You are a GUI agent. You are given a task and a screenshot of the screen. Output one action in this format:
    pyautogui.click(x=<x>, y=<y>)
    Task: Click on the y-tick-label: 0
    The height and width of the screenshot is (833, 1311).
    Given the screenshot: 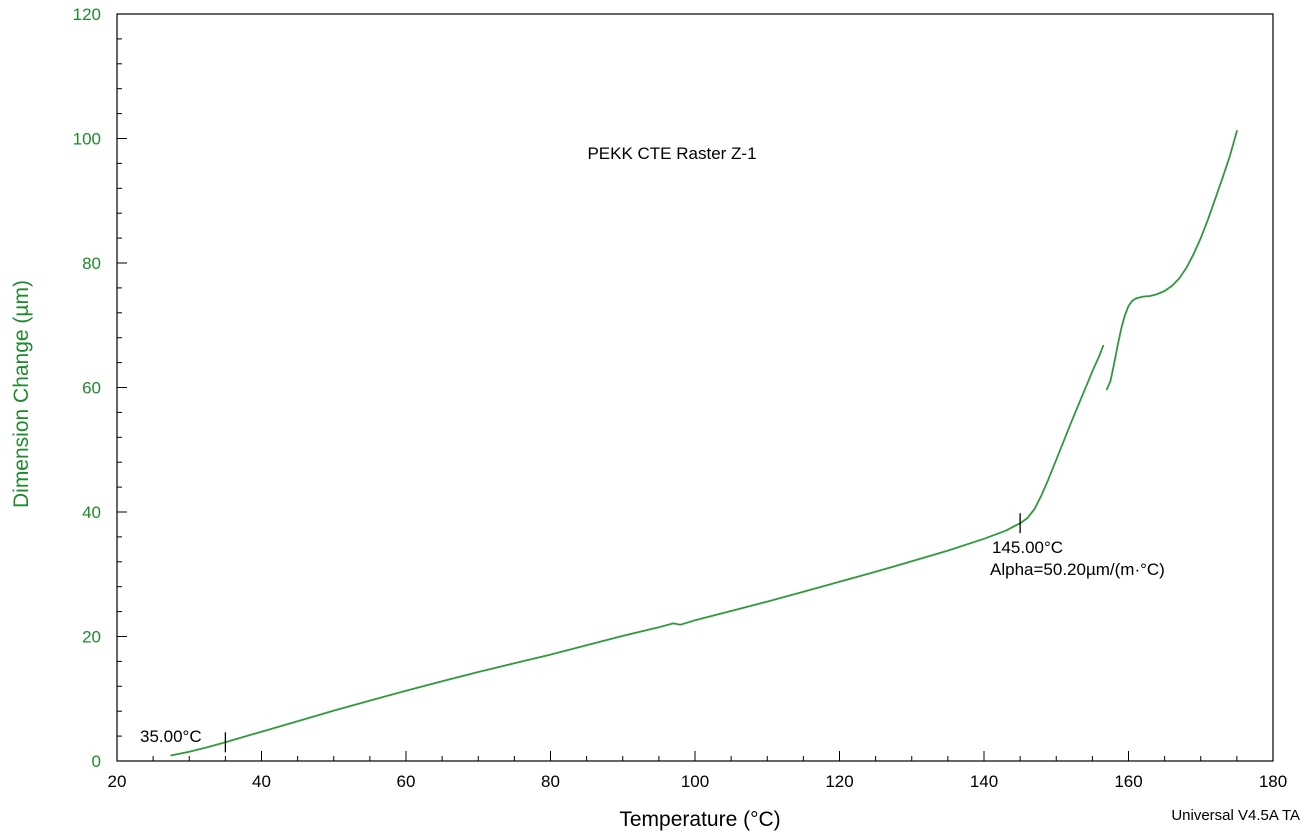 What is the action you would take?
    pyautogui.click(x=96, y=761)
    